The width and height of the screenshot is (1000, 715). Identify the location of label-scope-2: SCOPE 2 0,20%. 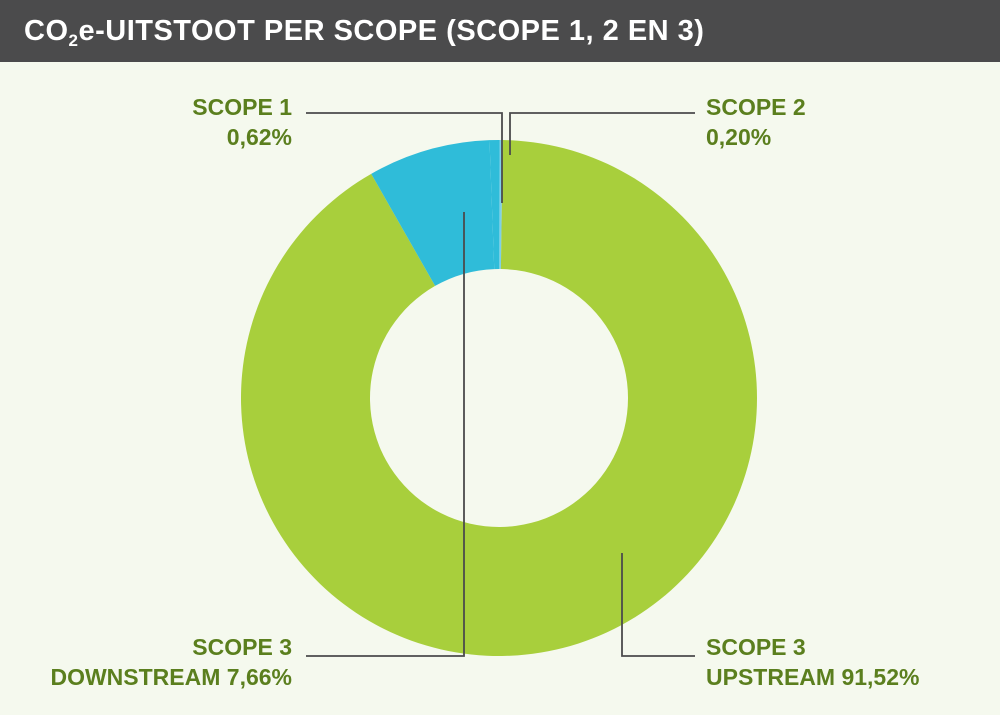
(756, 122).